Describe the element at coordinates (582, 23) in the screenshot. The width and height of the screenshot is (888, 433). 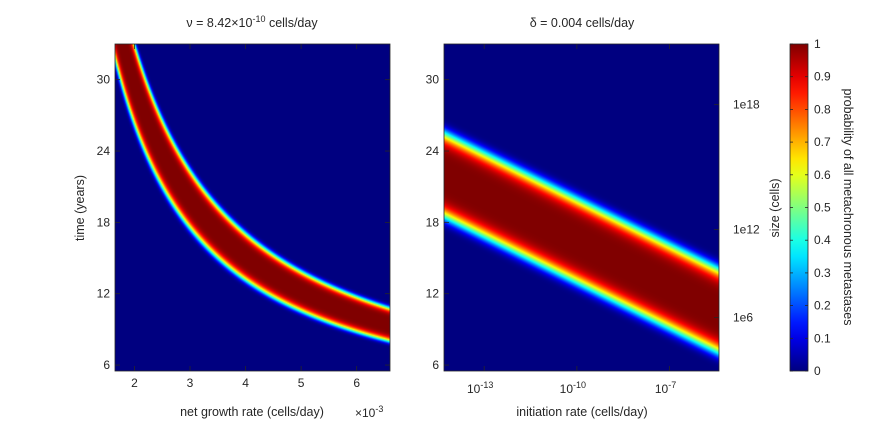
I see `right-title: δ = 0.004 cells/day` at that location.